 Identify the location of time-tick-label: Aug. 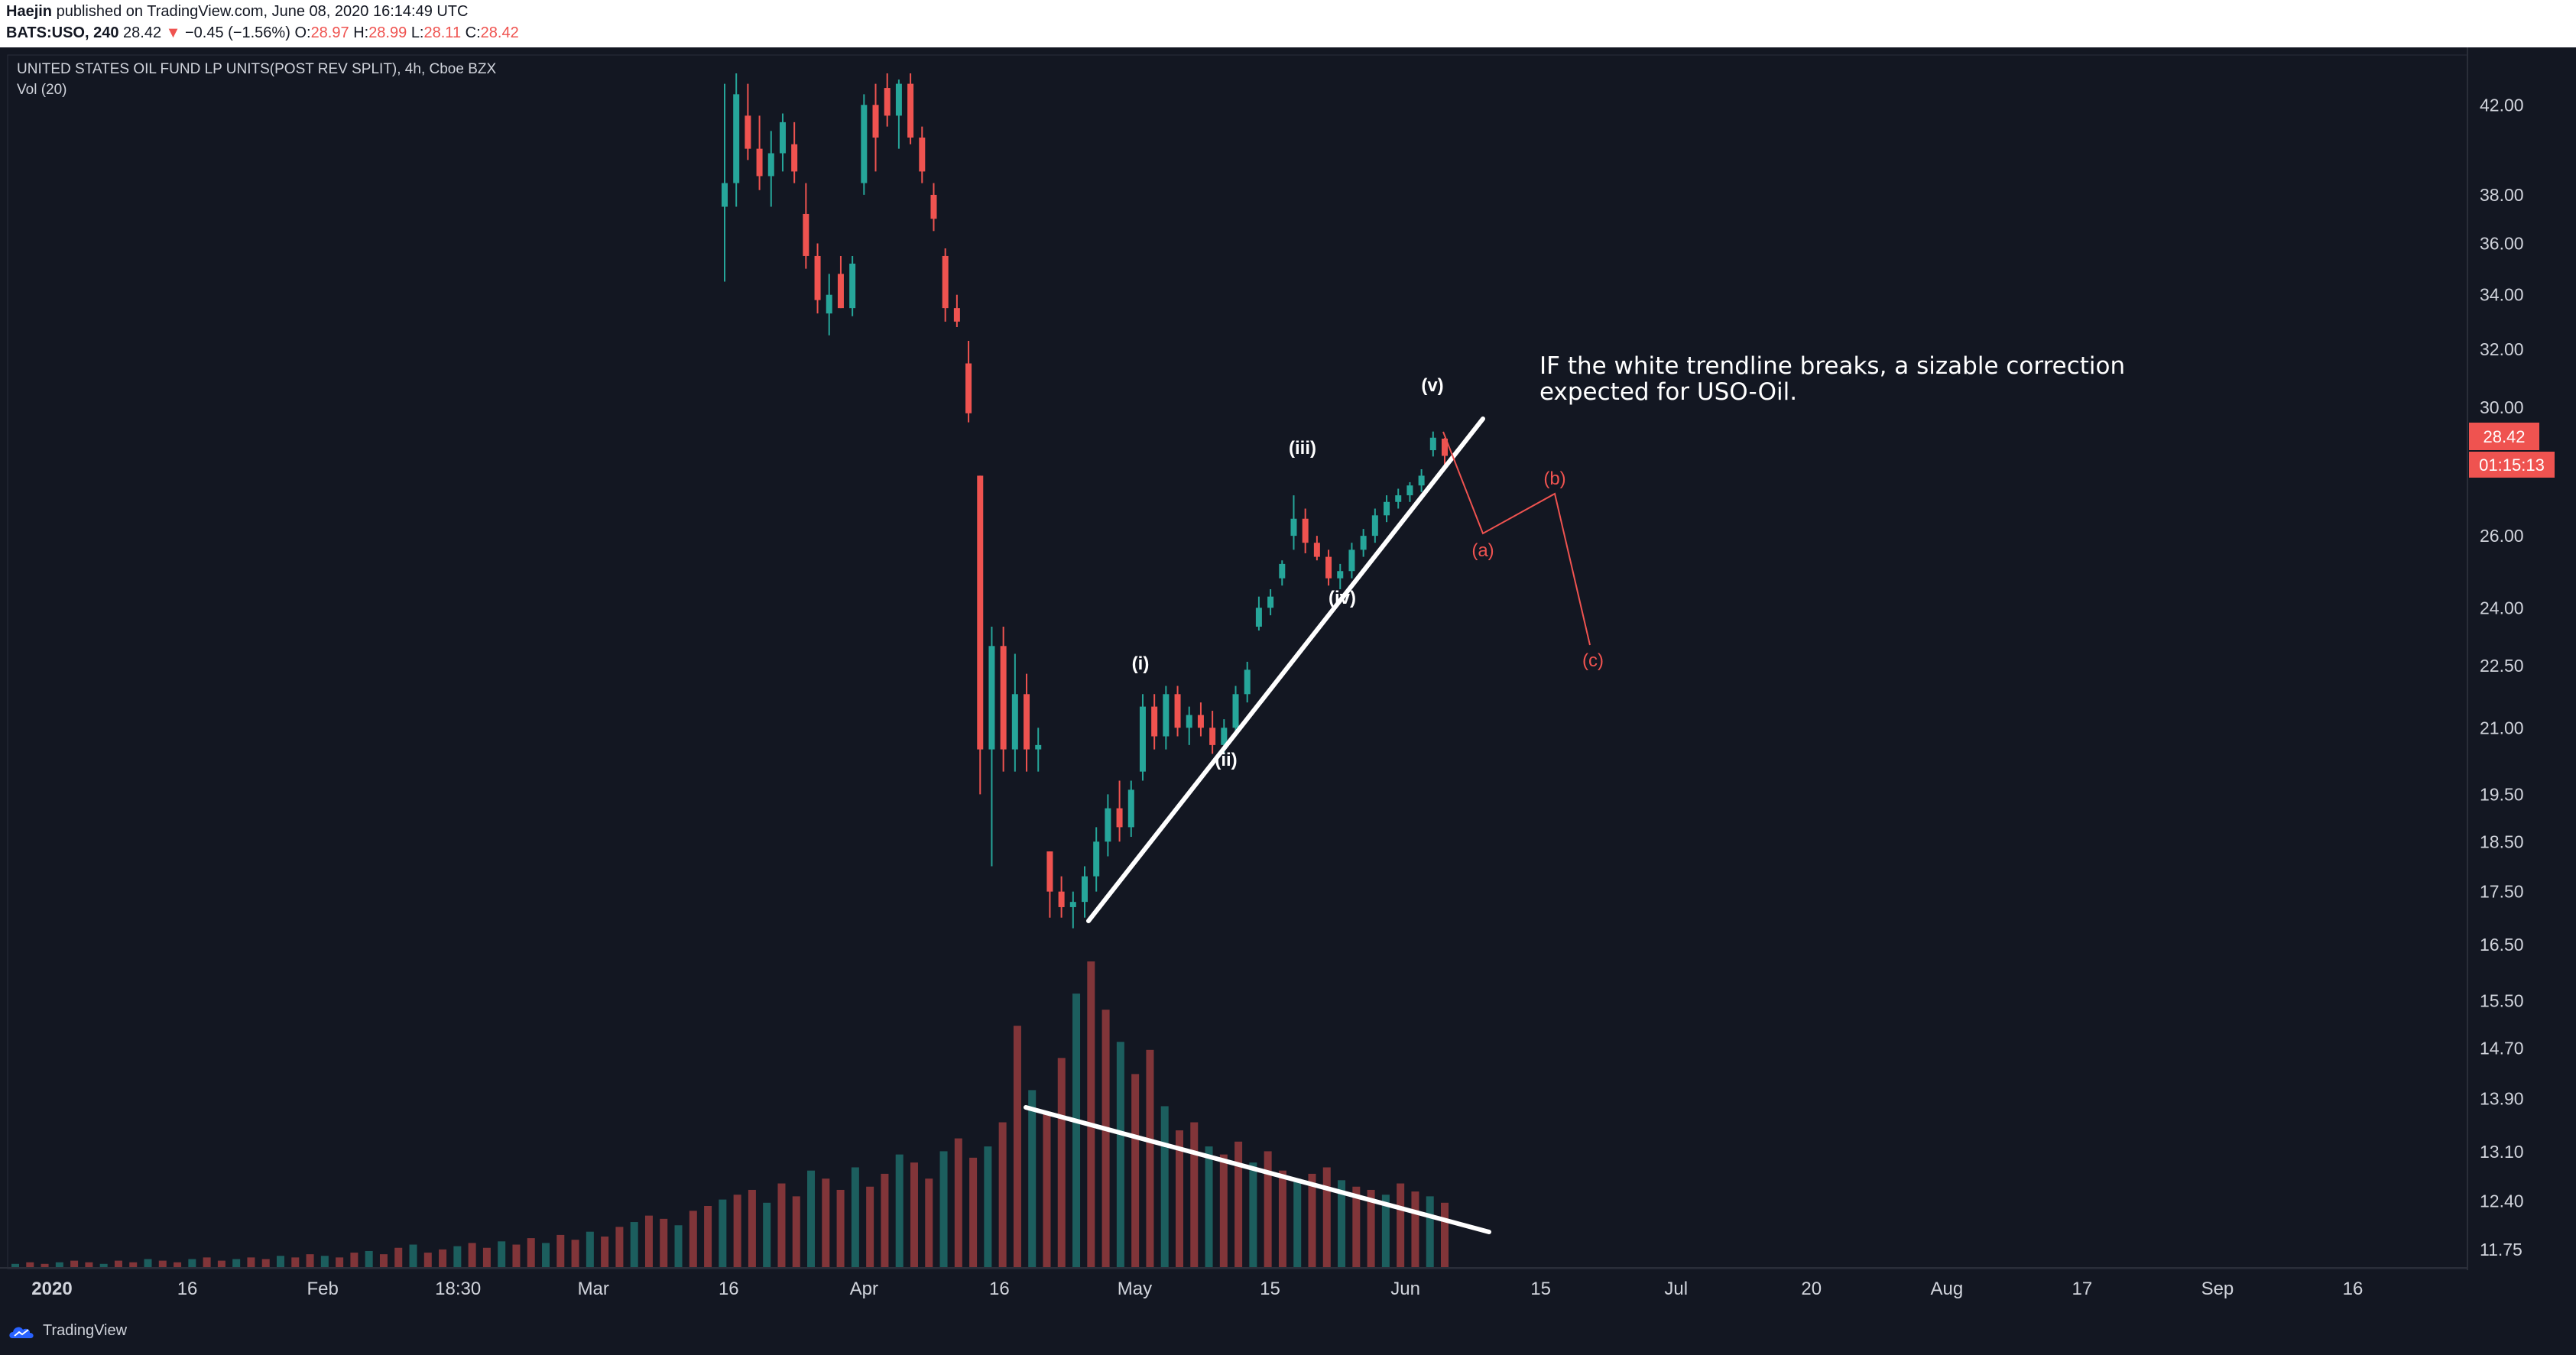
(1946, 1289).